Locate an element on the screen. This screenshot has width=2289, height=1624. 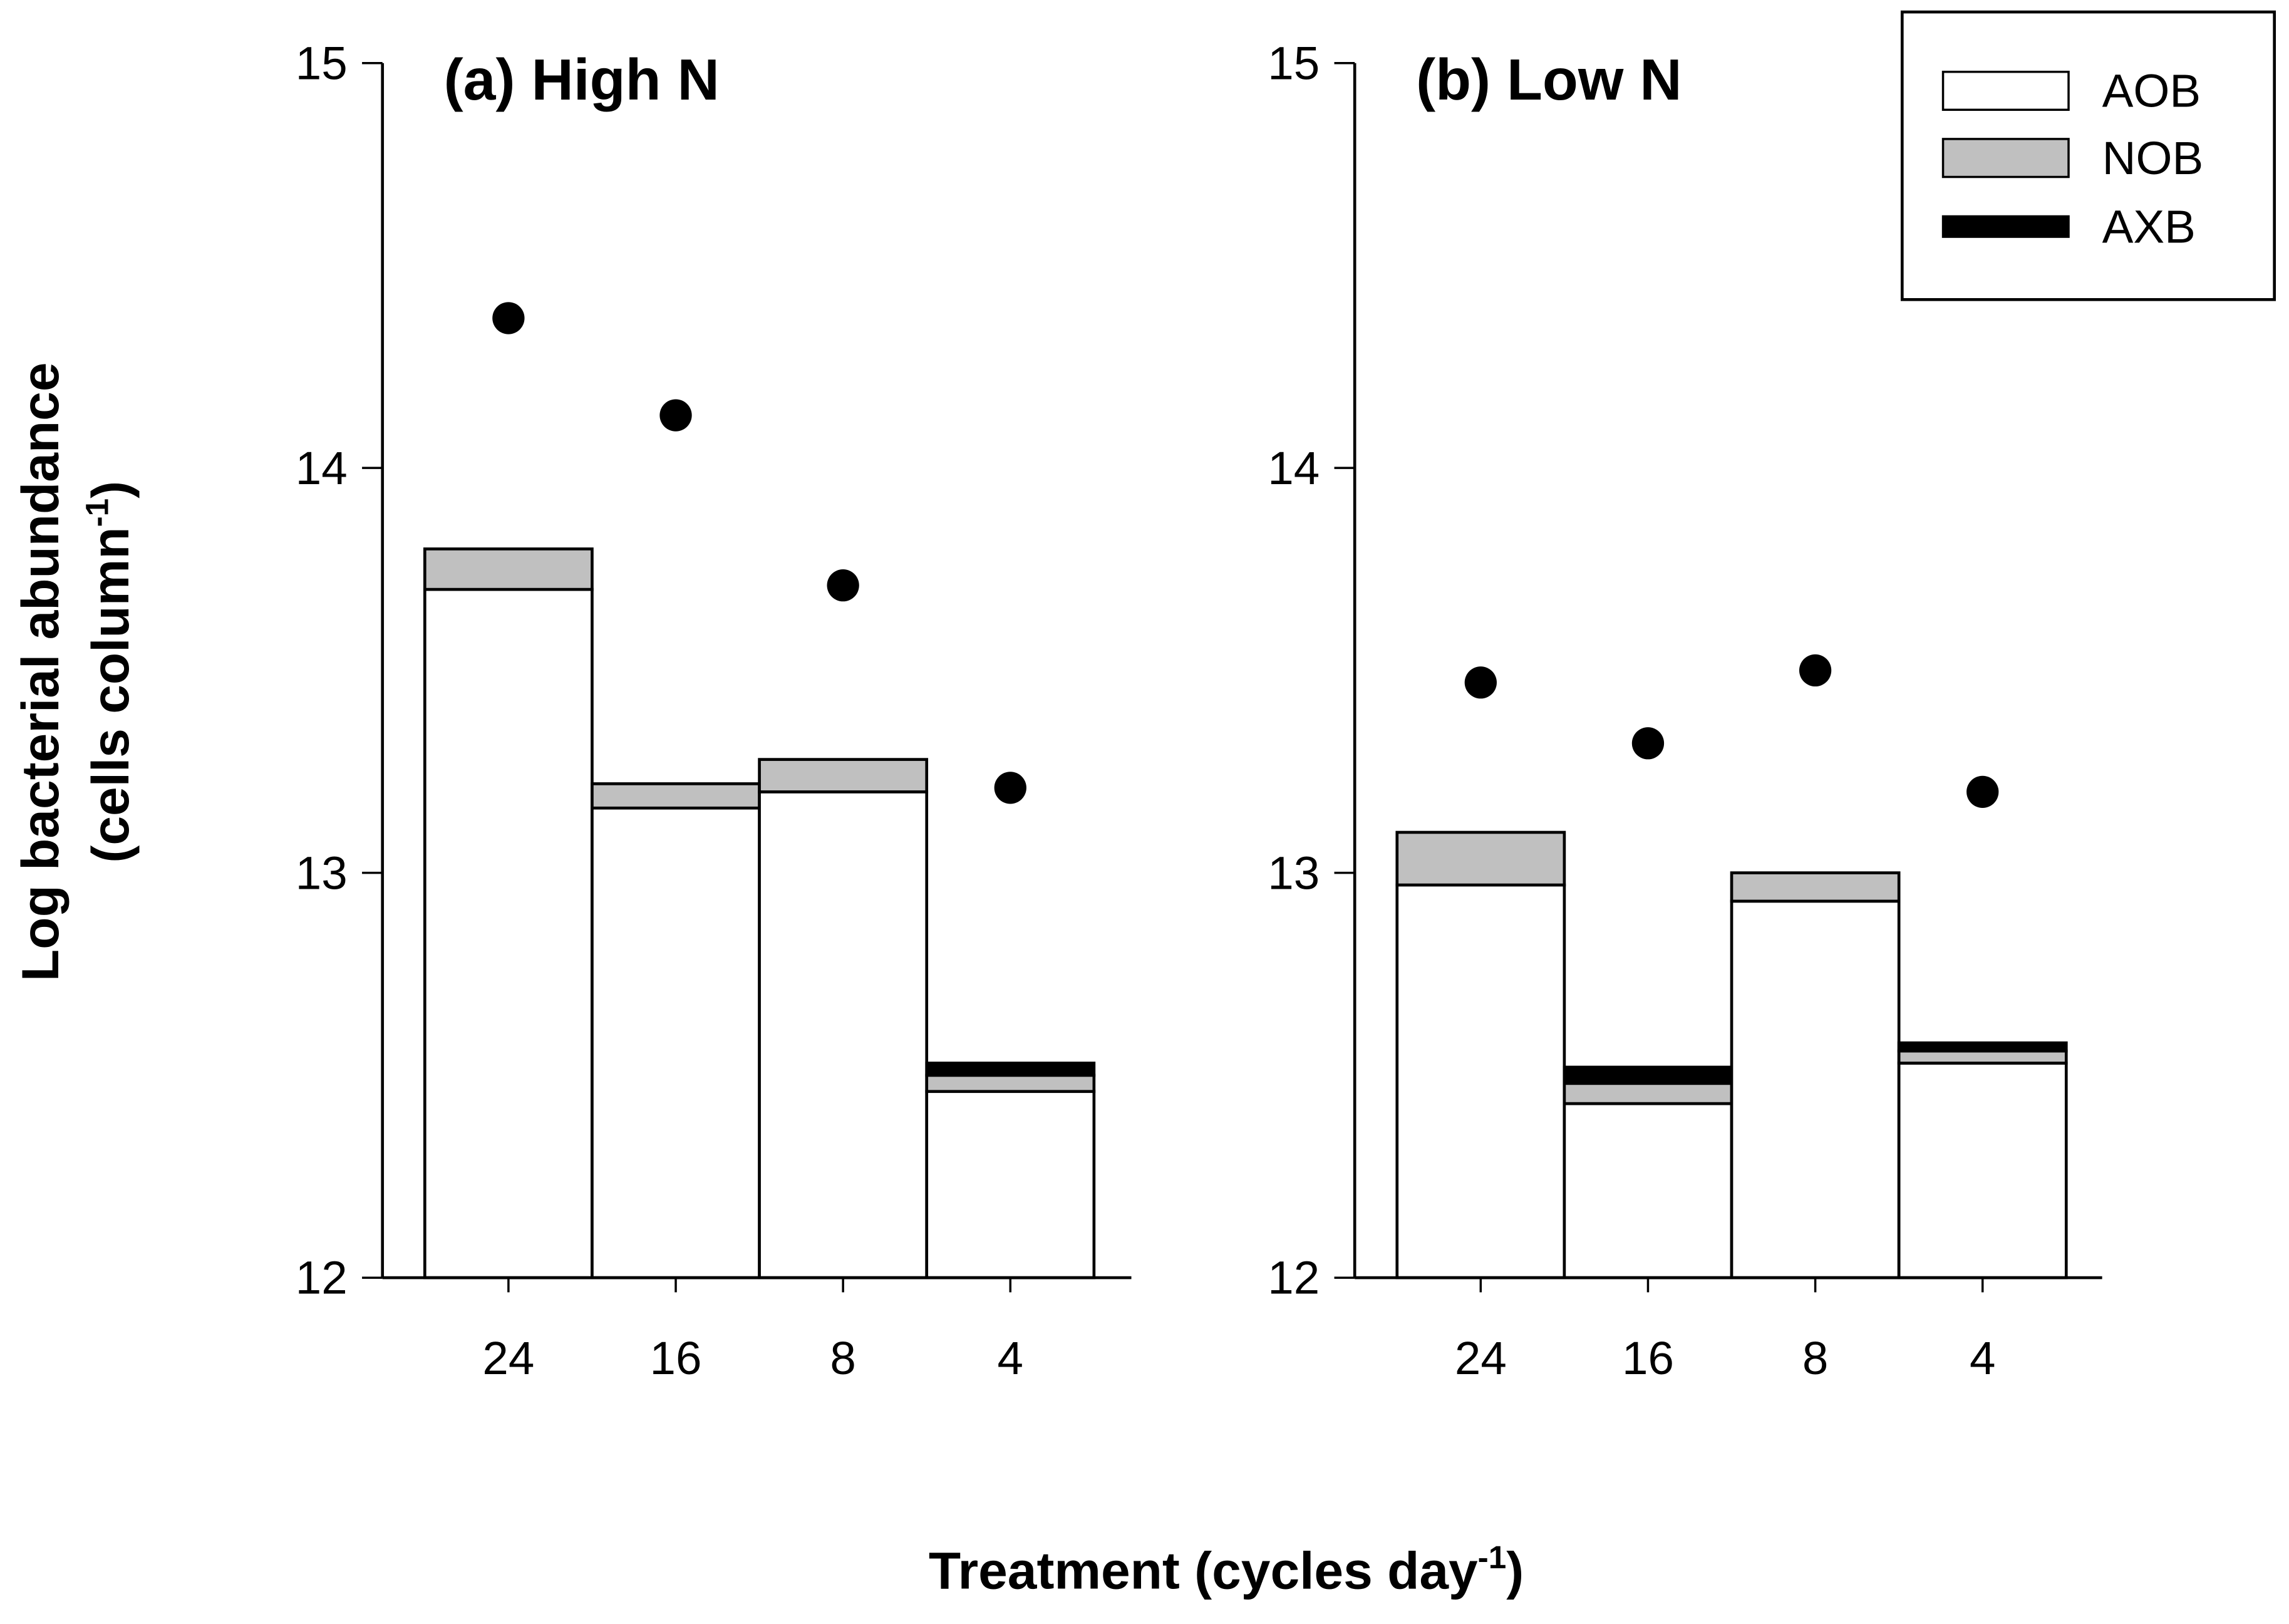
legend-label: AXB is located at coordinates (2149, 226).